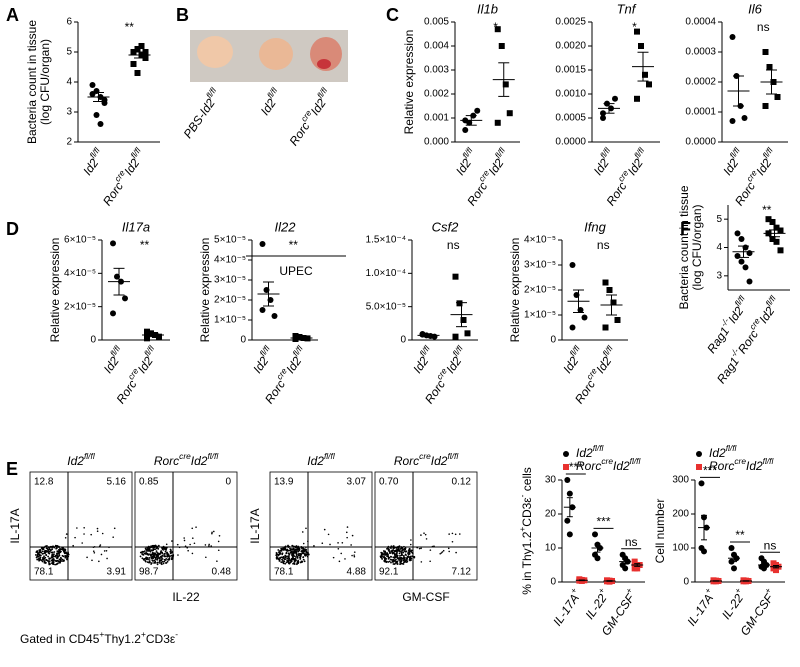 The height and width of the screenshot is (667, 800). What do you see at coordinates (44, 482) in the screenshot?
I see `quadrant-value: 12.8` at bounding box center [44, 482].